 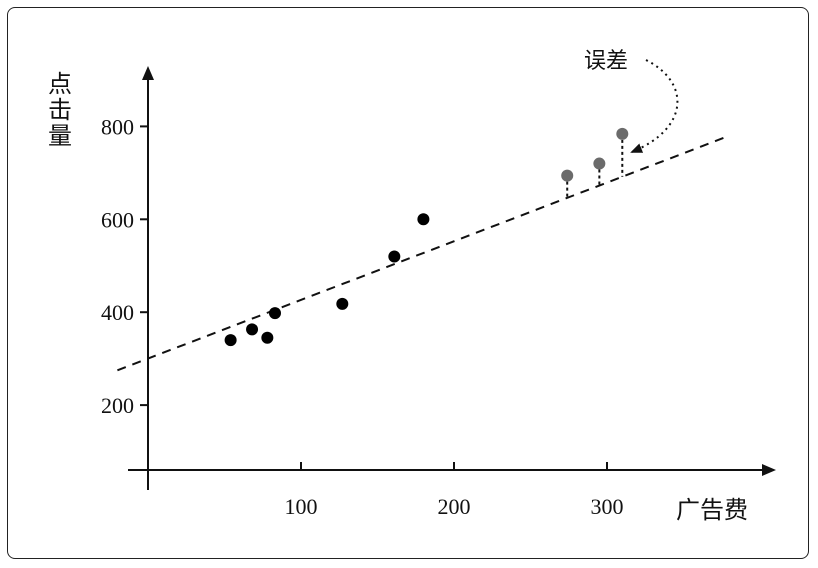 What do you see at coordinates (117, 126) in the screenshot?
I see `y-tick-label: 800` at bounding box center [117, 126].